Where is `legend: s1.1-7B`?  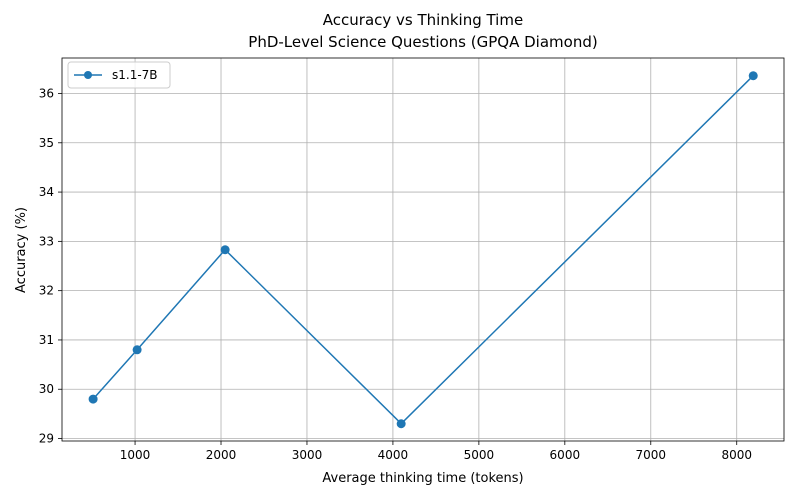 legend: s1.1-7B is located at coordinates (119, 75).